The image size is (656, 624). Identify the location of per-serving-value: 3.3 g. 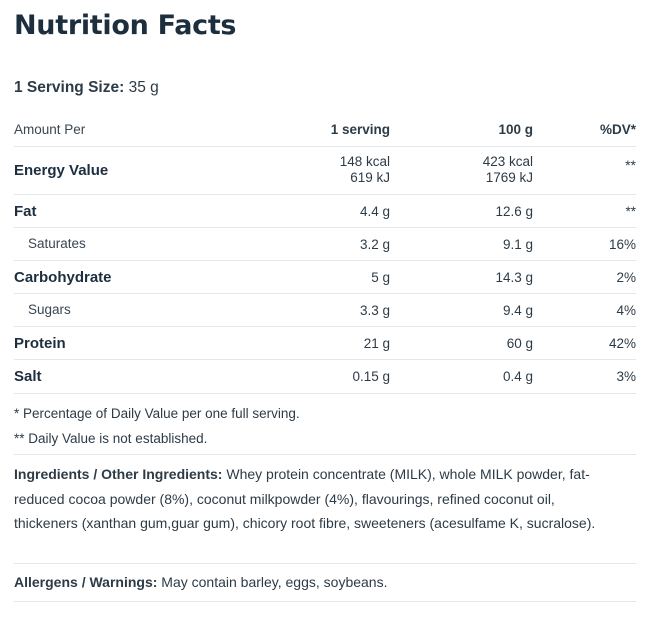
(374, 310).